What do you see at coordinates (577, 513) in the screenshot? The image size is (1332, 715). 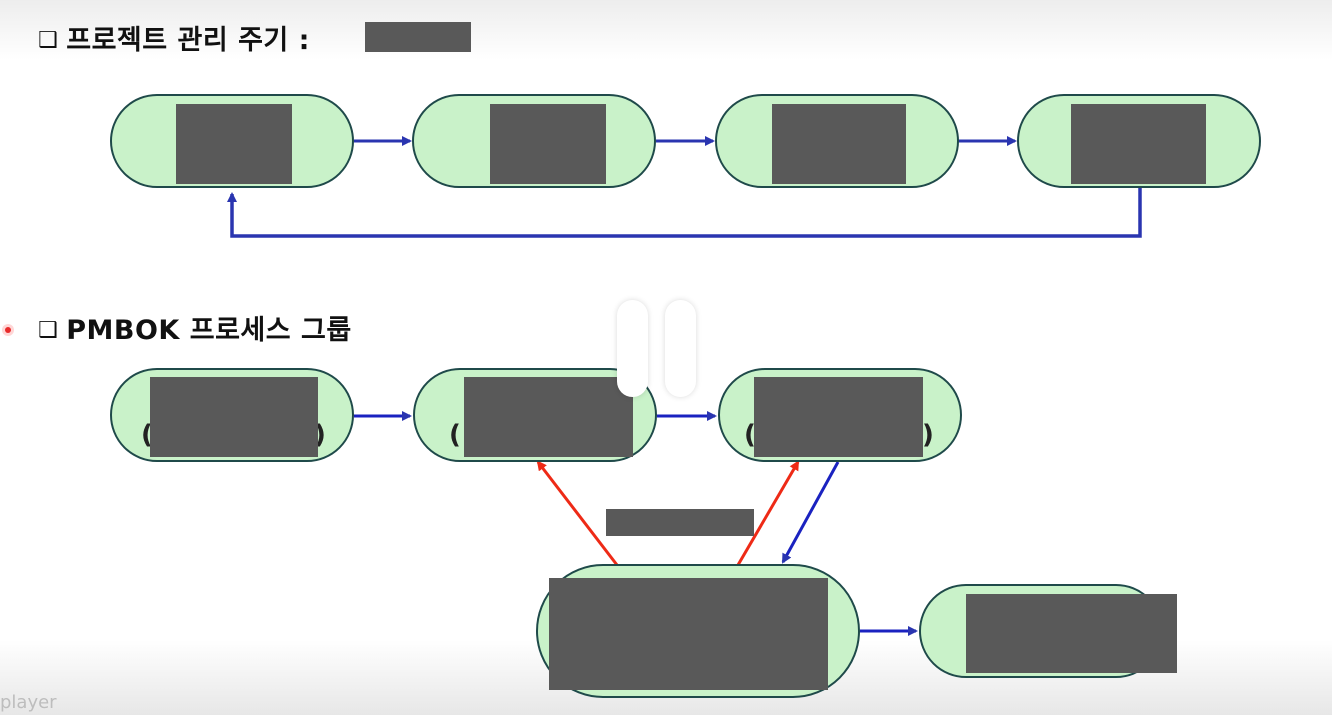 I see `feedback-arrow-to-planning` at bounding box center [577, 513].